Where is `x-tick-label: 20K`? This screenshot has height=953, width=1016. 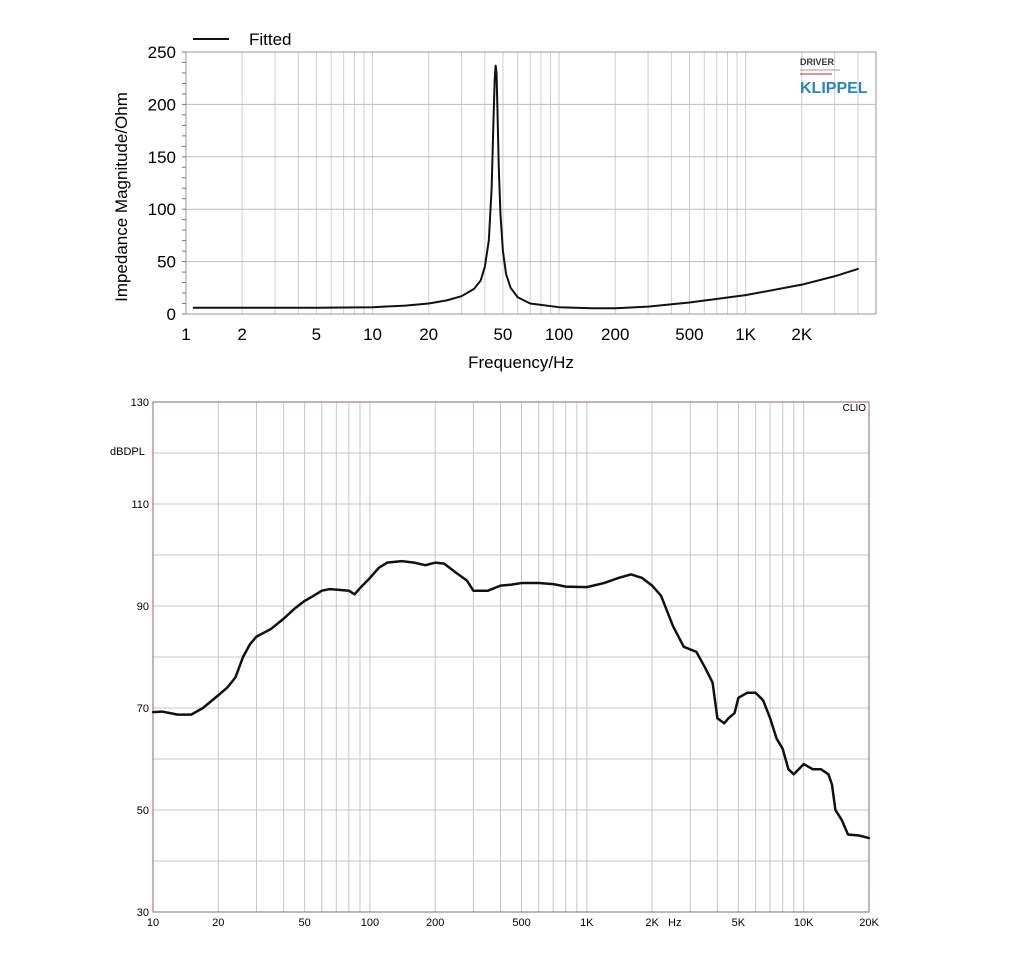
x-tick-label: 20K is located at coordinates (869, 923).